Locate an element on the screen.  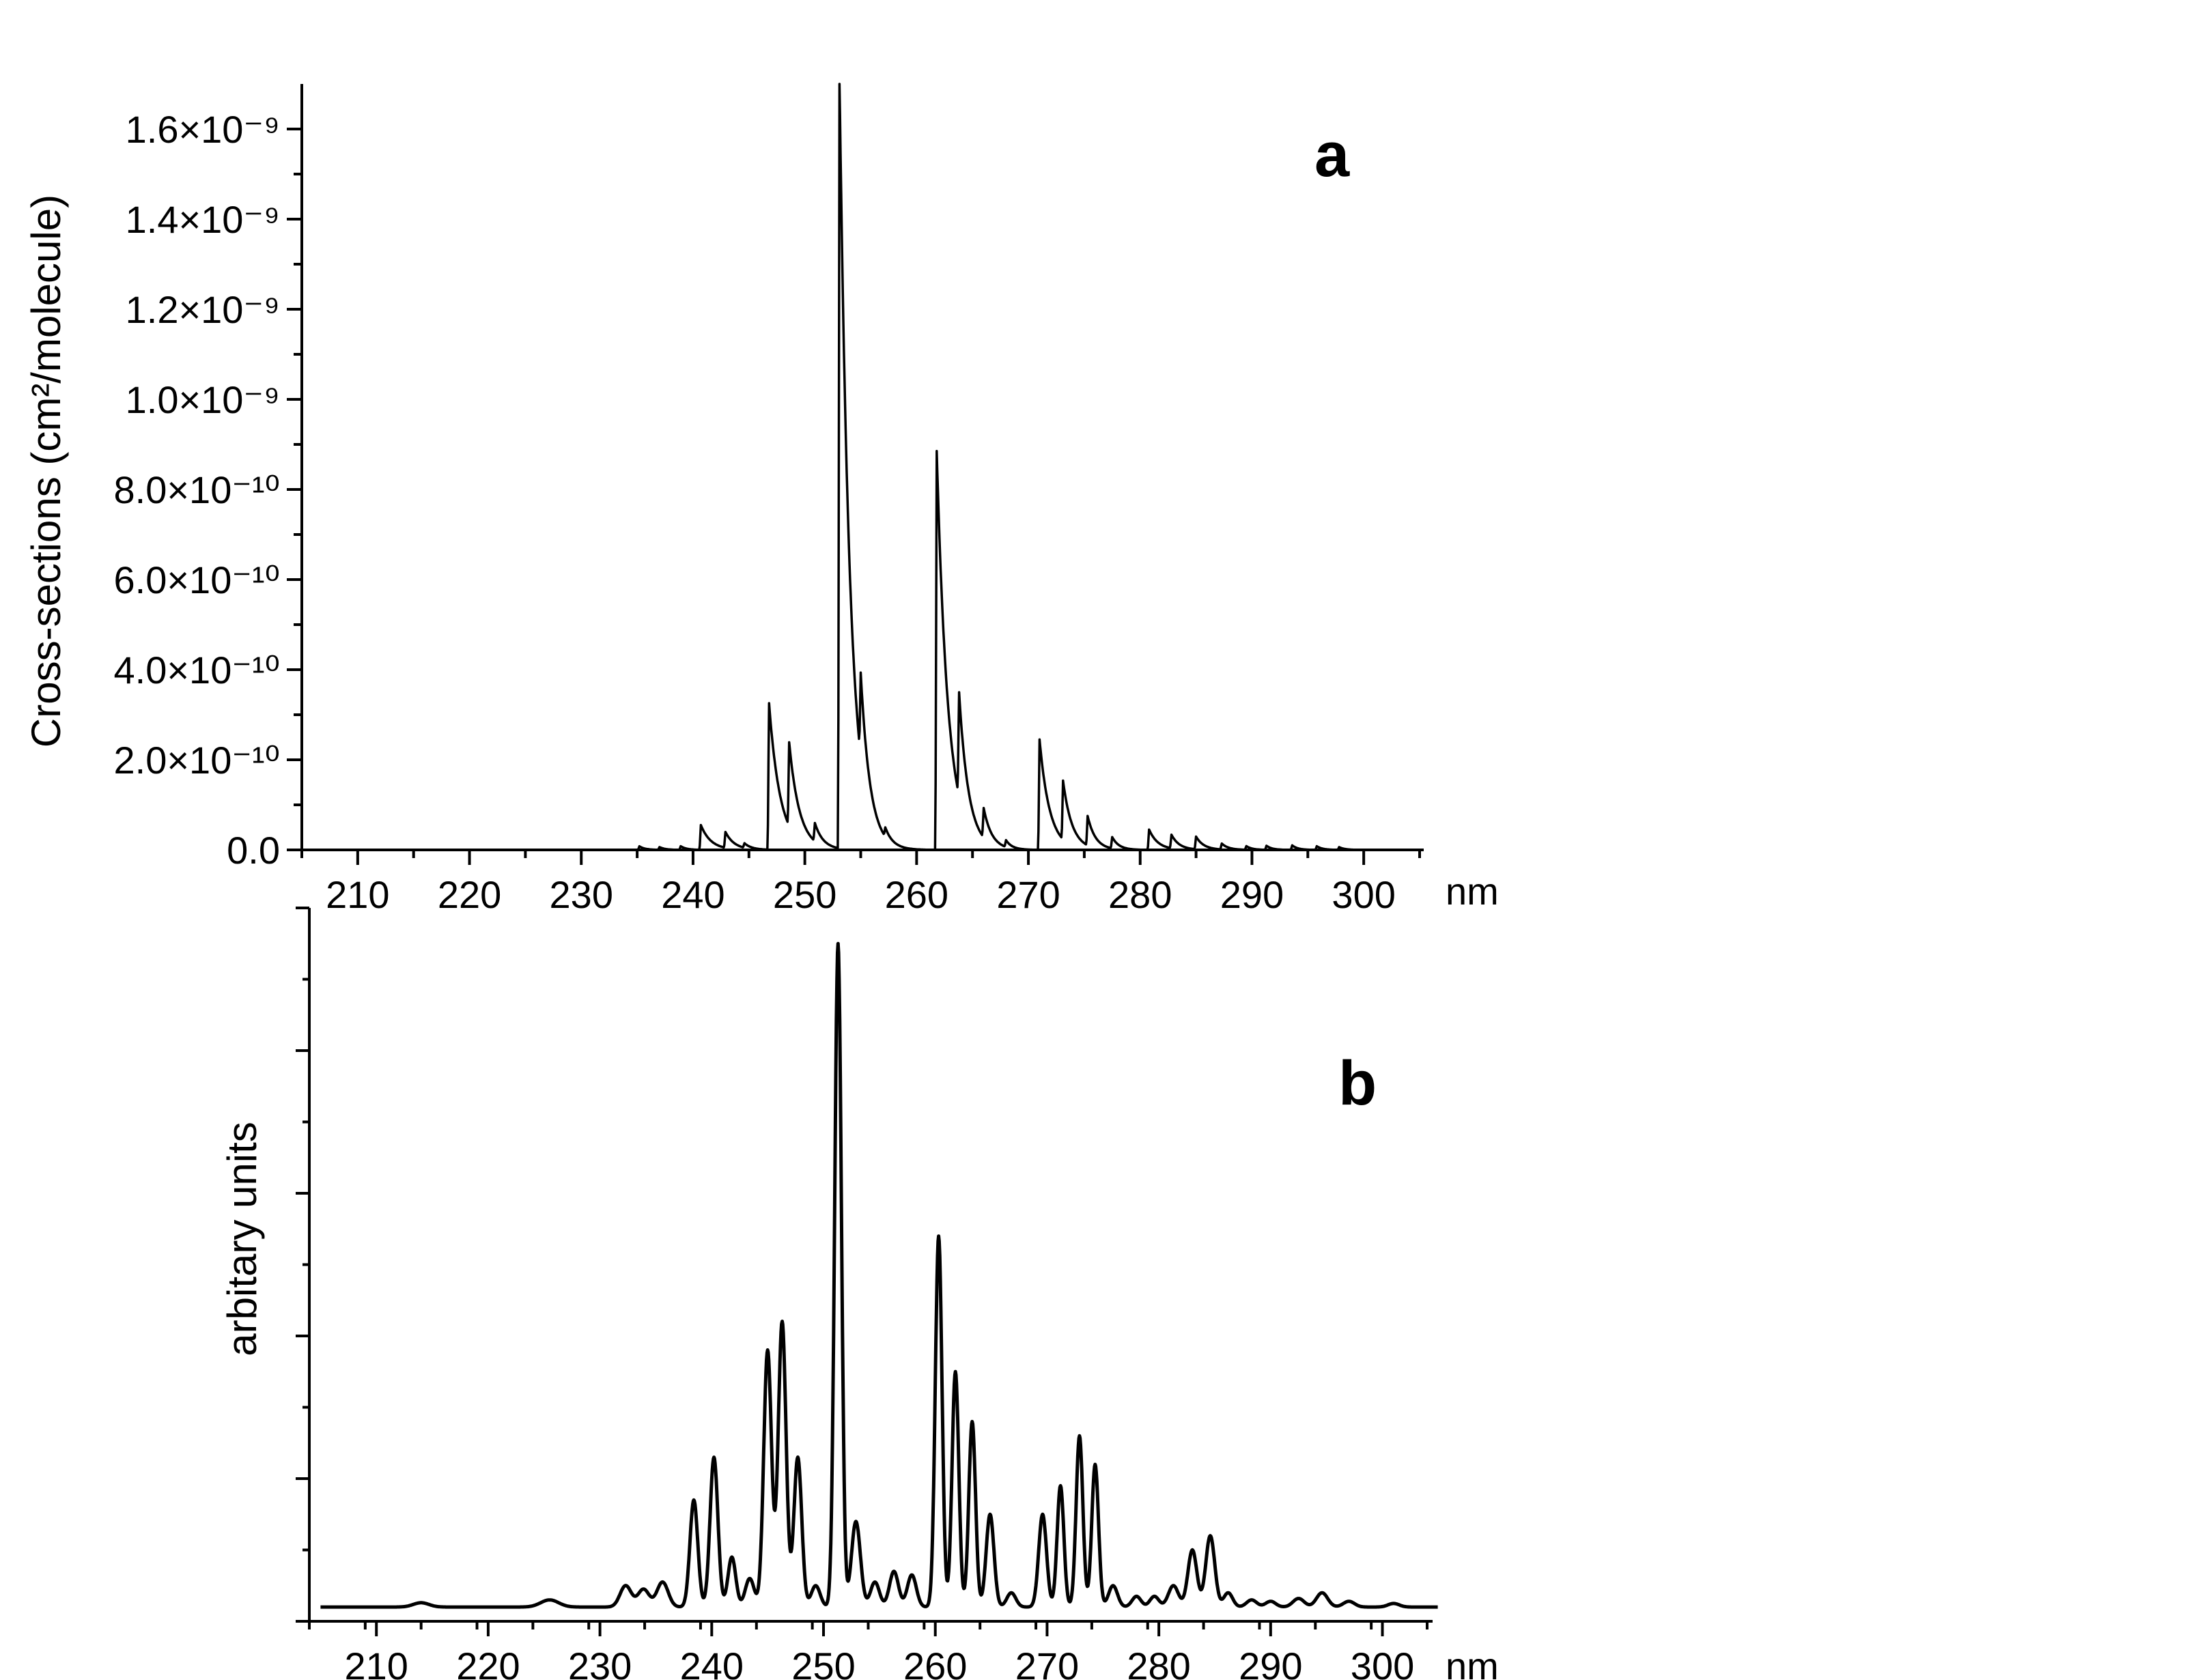
panel-b-x-unit-label: nm is located at coordinates (1473, 1662).